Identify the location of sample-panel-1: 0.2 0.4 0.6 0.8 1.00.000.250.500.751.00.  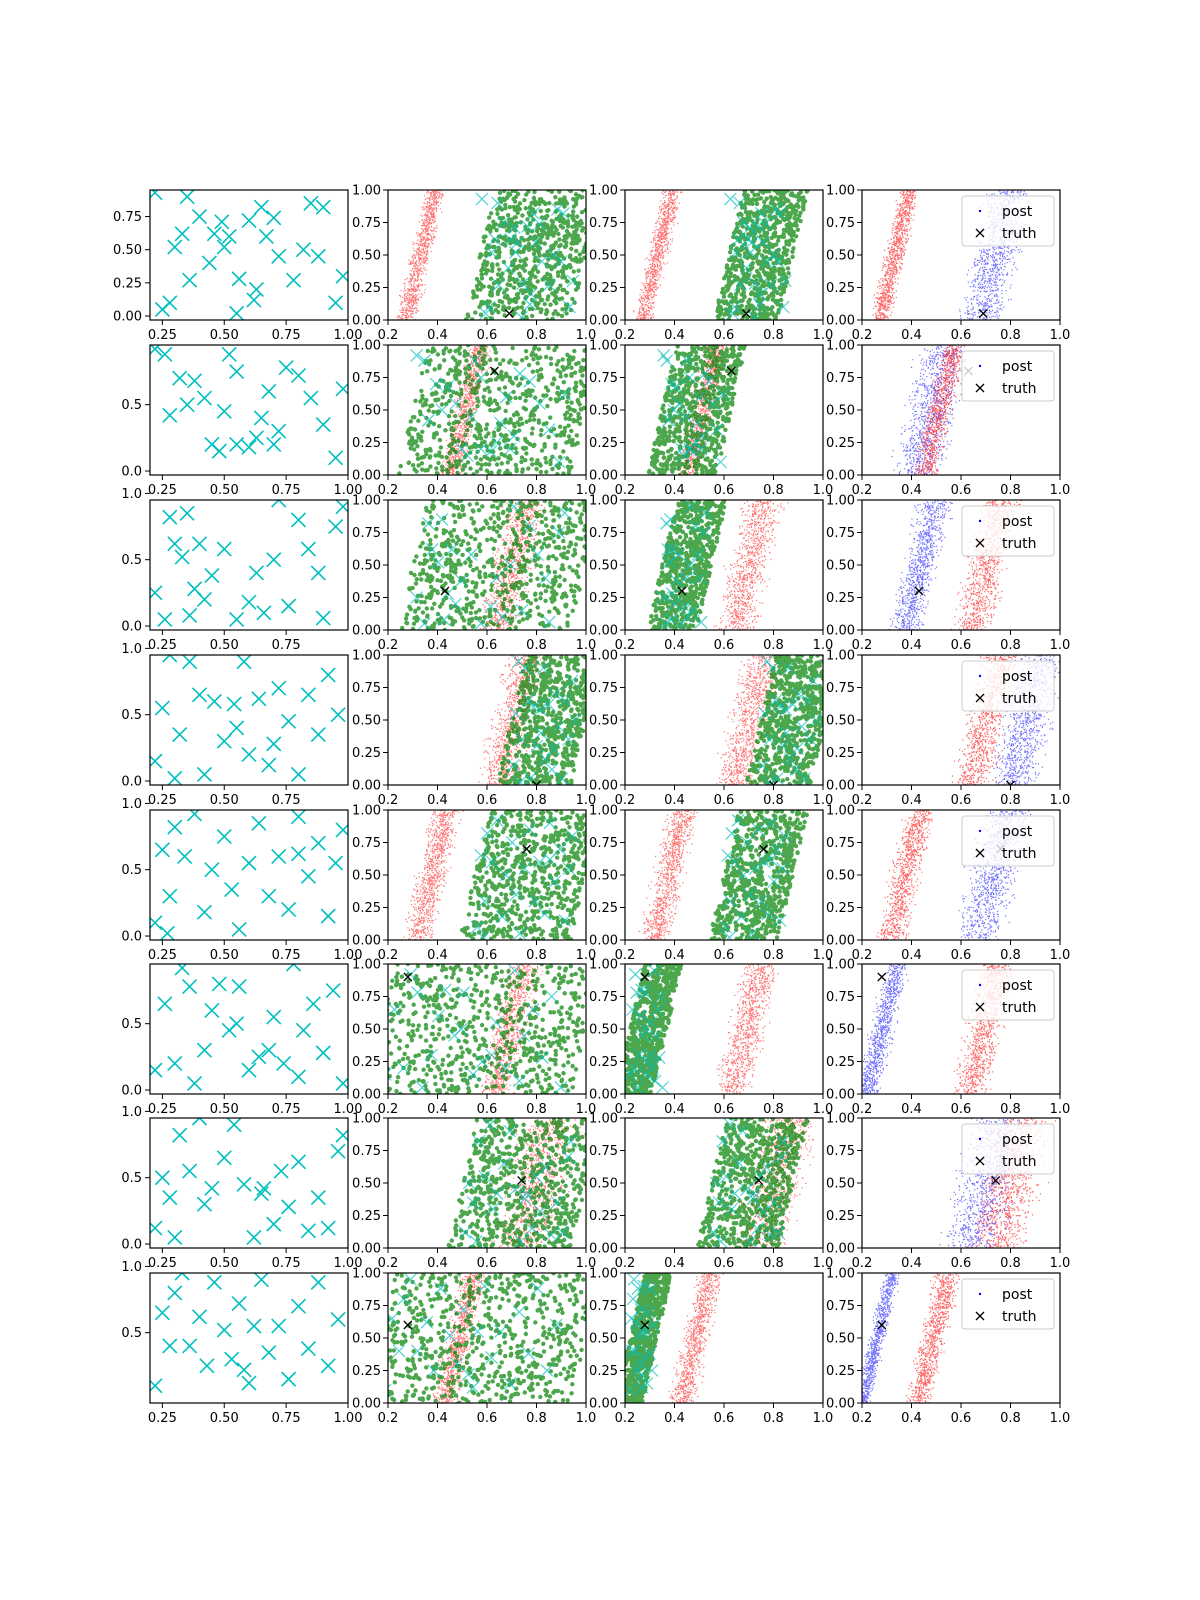
(476, 1347).